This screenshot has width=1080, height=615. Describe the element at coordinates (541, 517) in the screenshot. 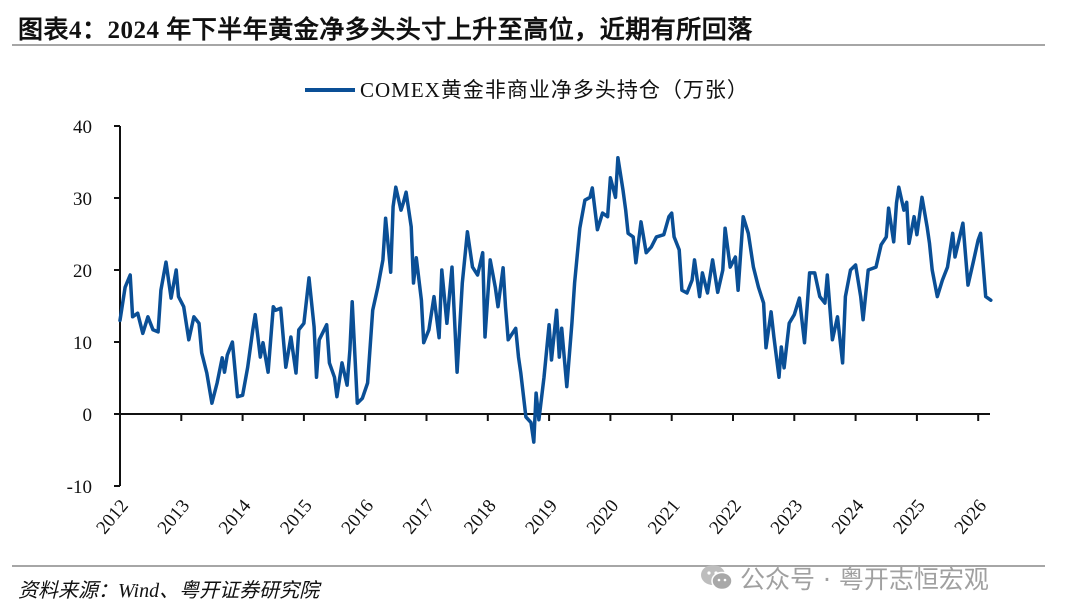

I see `x-tick-label: 2019` at that location.